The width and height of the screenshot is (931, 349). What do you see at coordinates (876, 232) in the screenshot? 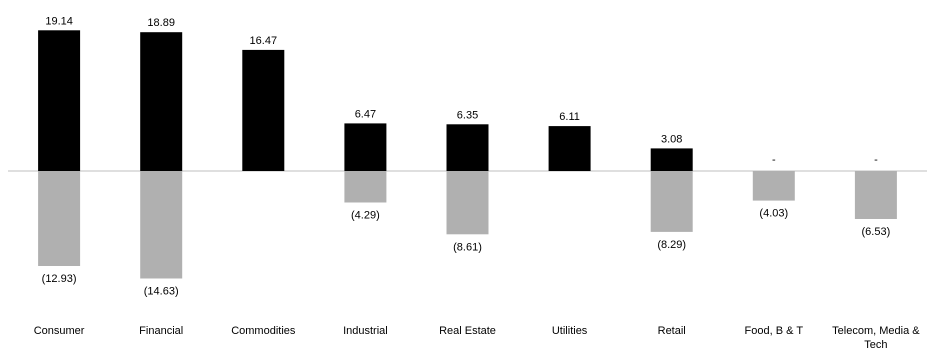
I see `value-label-negative-telecom-media-tech: (6.53)` at bounding box center [876, 232].